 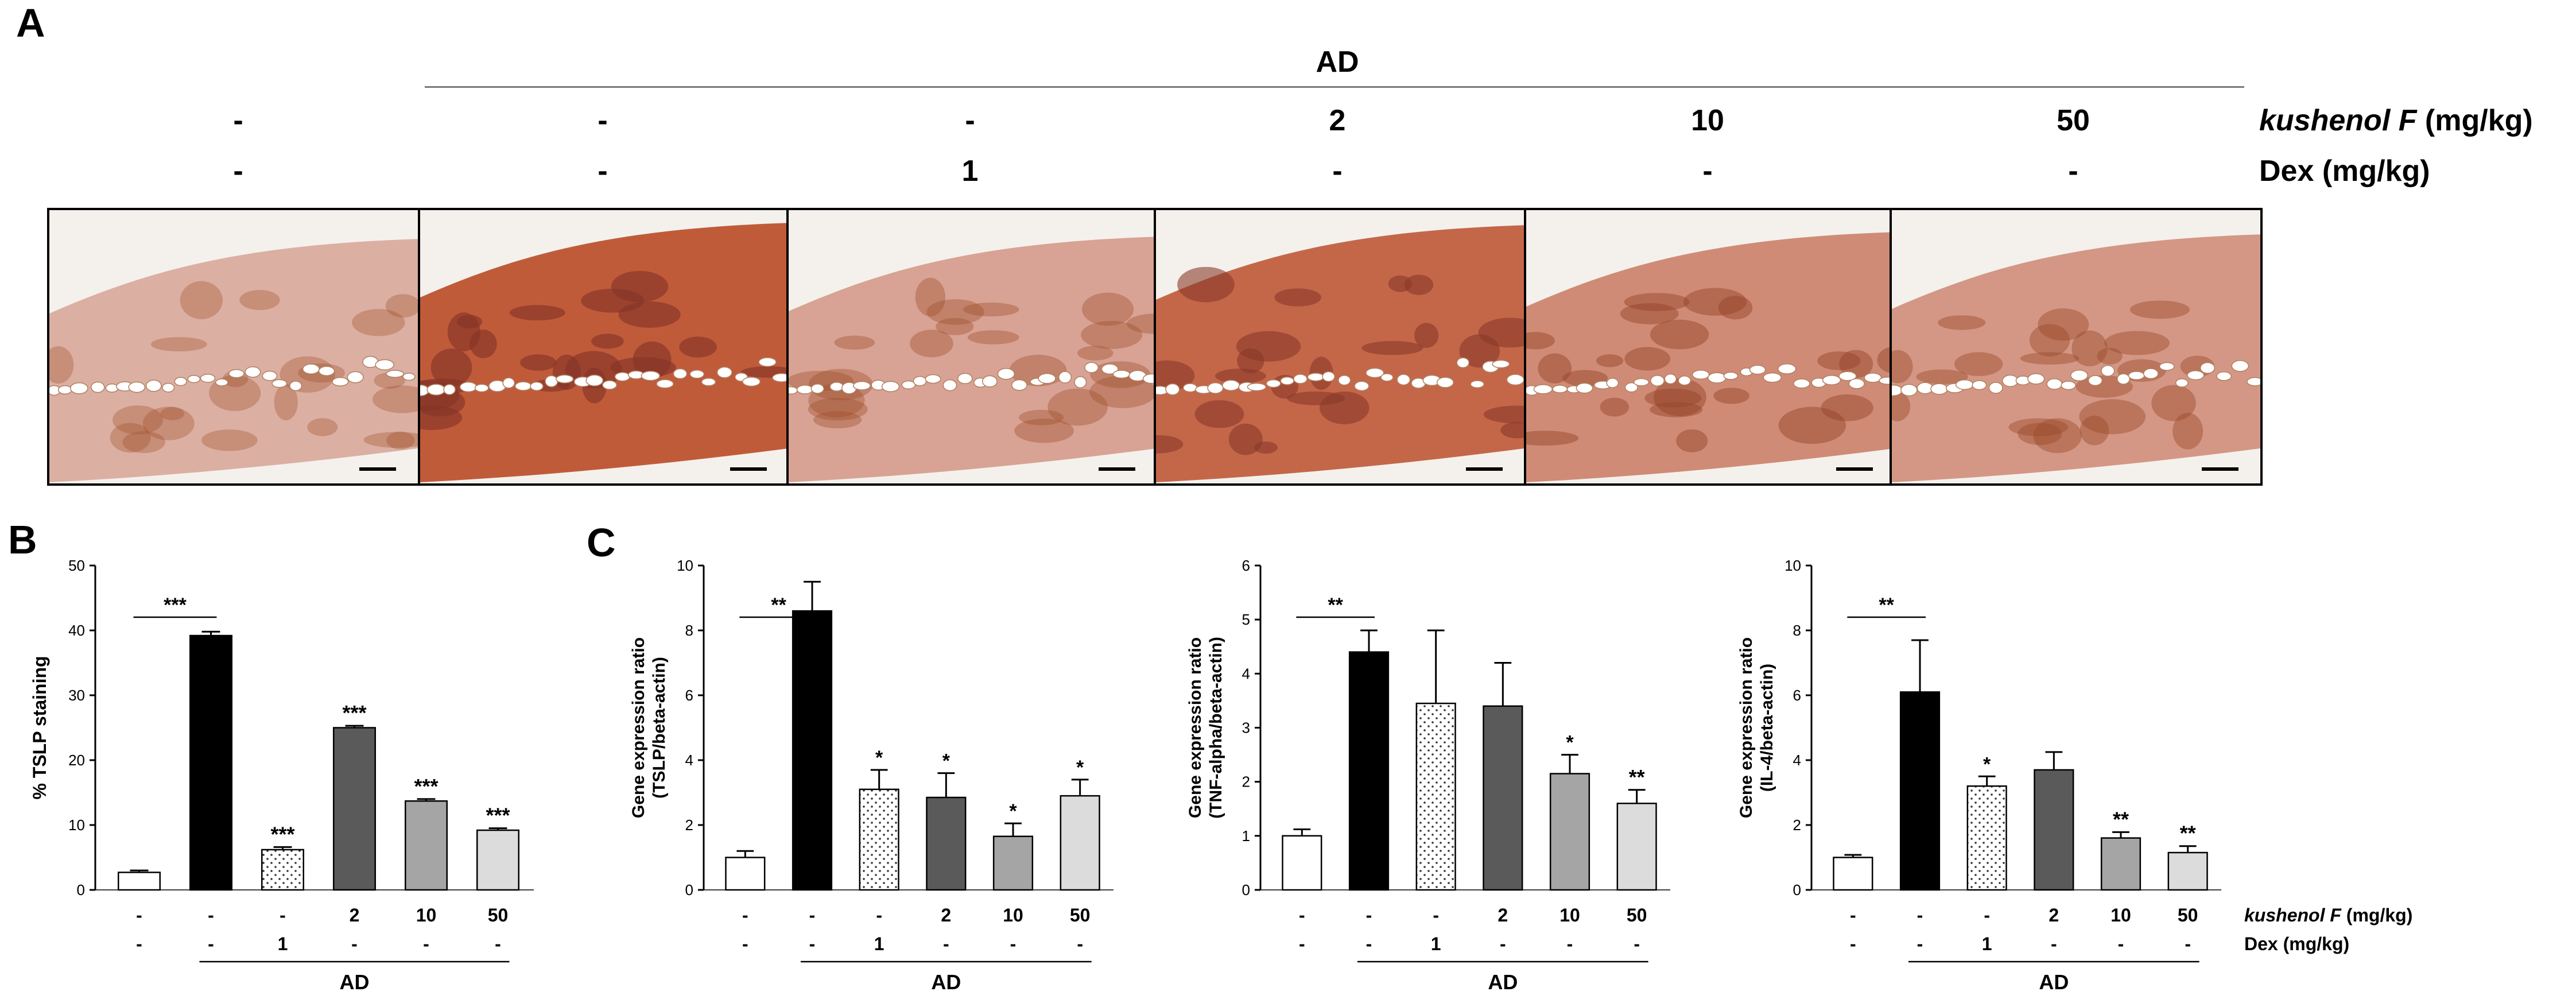 I want to click on kushenol-value-5: 50, so click(x=2073, y=120).